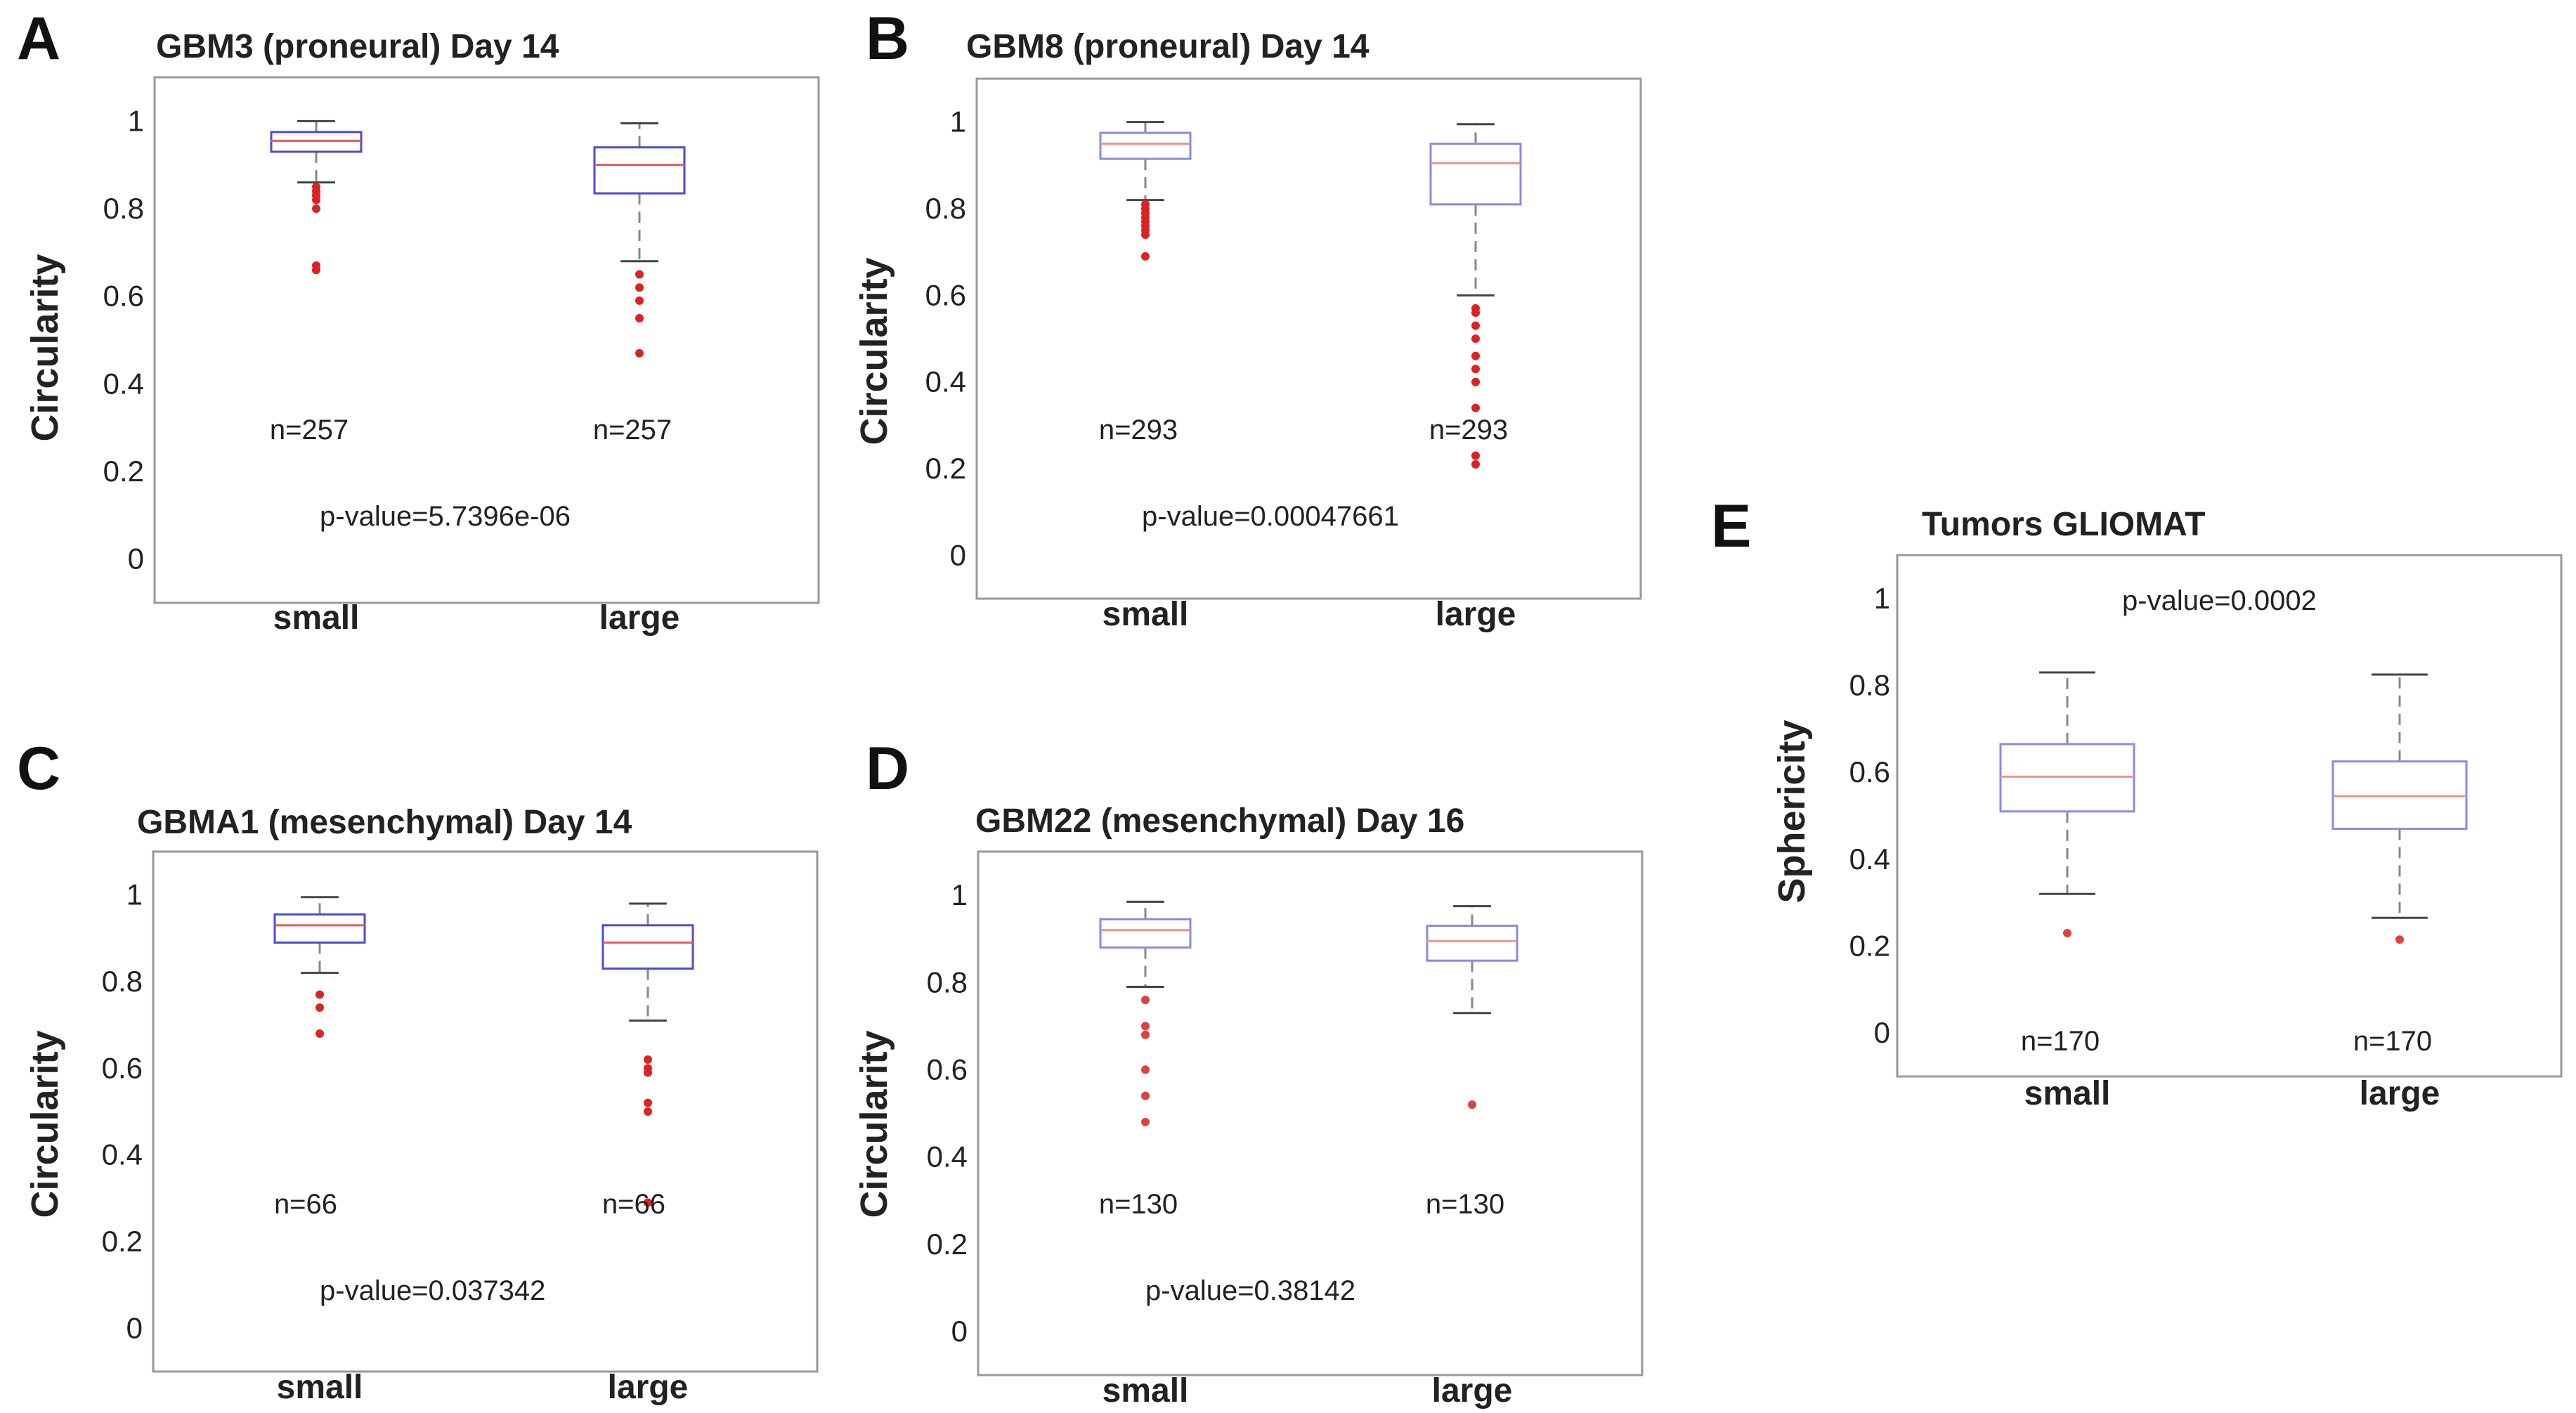 Image resolution: width=2576 pixels, height=1413 pixels. Describe the element at coordinates (122, 1241) in the screenshot. I see `panel-c-ytick-label: 0.2` at that location.